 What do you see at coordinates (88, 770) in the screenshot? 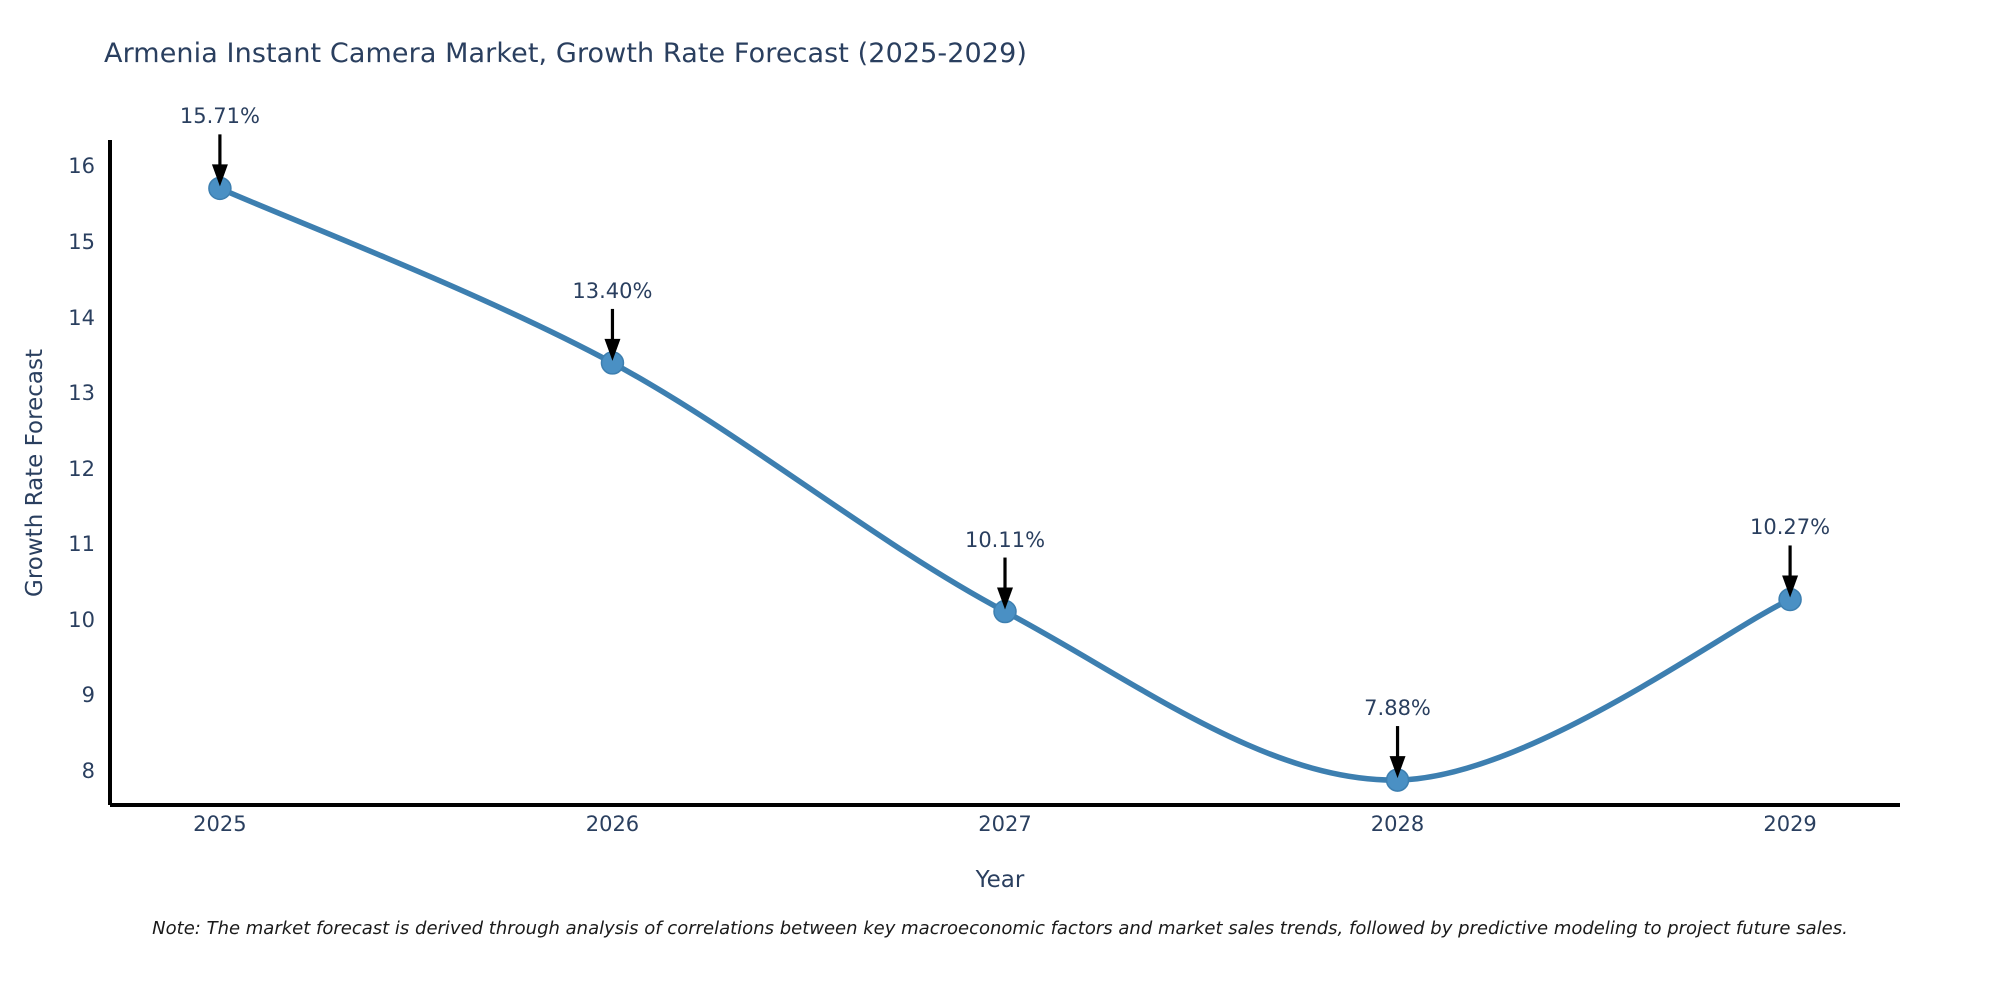
I see `y-tick-label: 8` at bounding box center [88, 770].